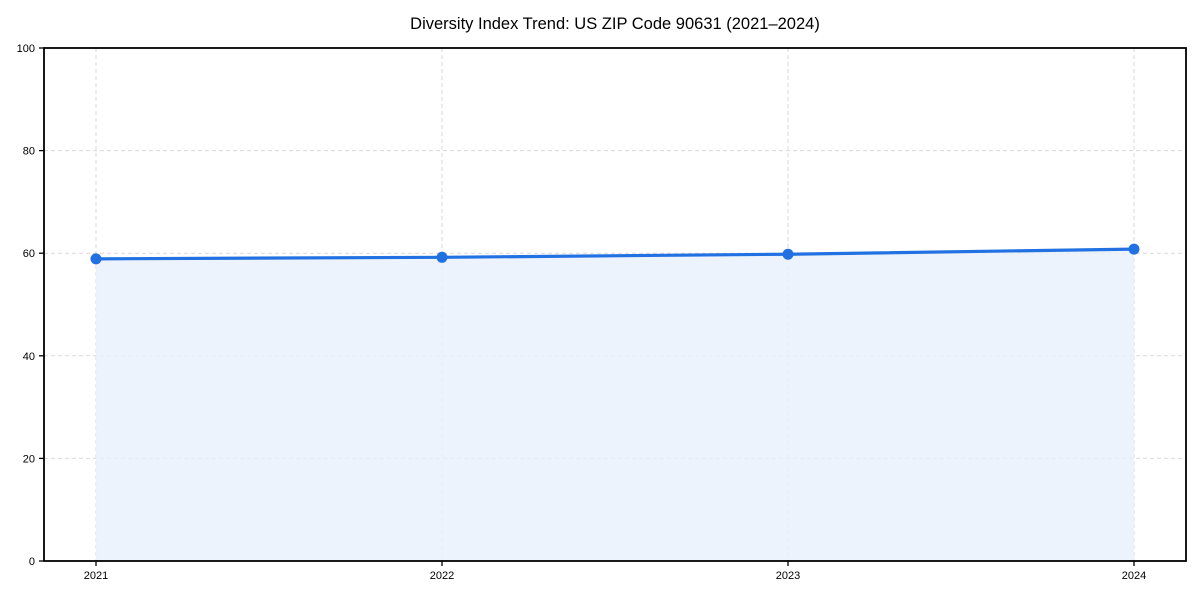 The width and height of the screenshot is (1200, 600). What do you see at coordinates (788, 576) in the screenshot?
I see `x-tick-label: 2023` at bounding box center [788, 576].